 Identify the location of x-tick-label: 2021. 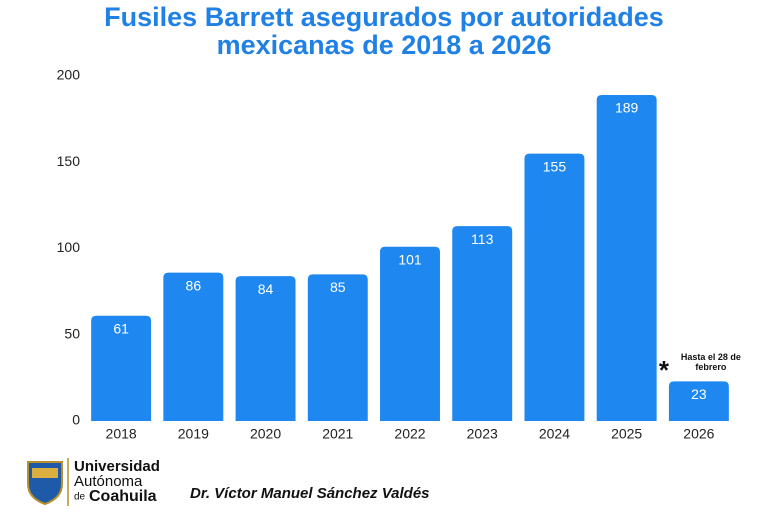
(337, 434).